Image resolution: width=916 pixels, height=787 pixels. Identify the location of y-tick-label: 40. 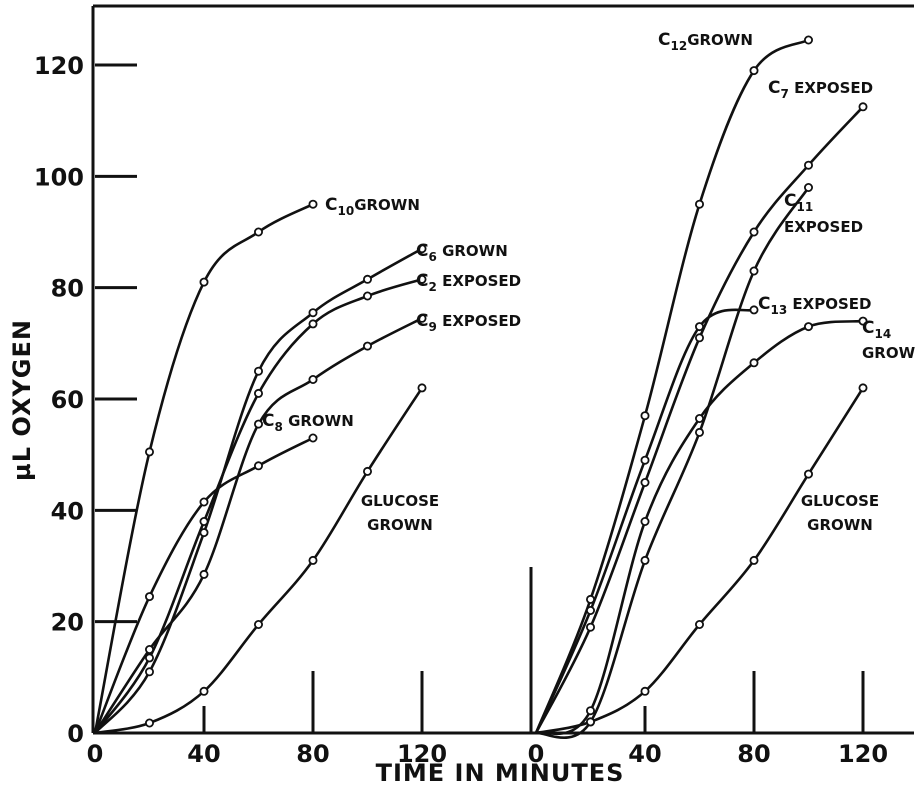
(67, 511).